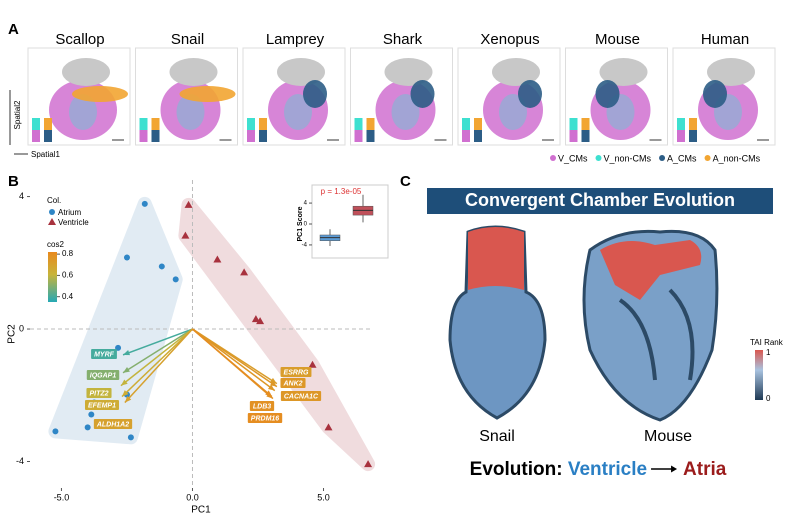  What do you see at coordinates (98, 393) in the screenshot?
I see `gene-label: PITZ2` at bounding box center [98, 393].